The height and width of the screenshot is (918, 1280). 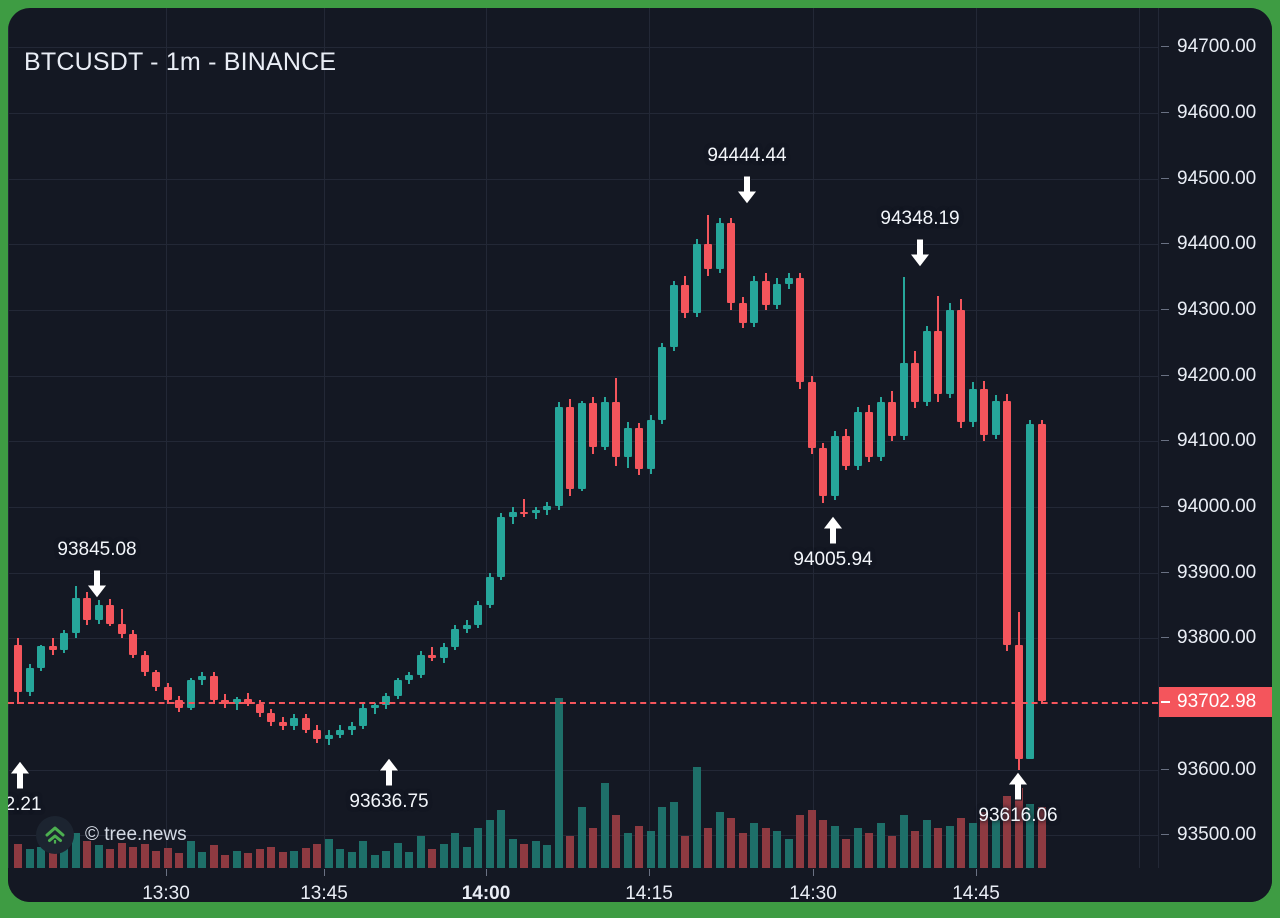 What do you see at coordinates (324, 892) in the screenshot?
I see `time-axis-label: 13:45` at bounding box center [324, 892].